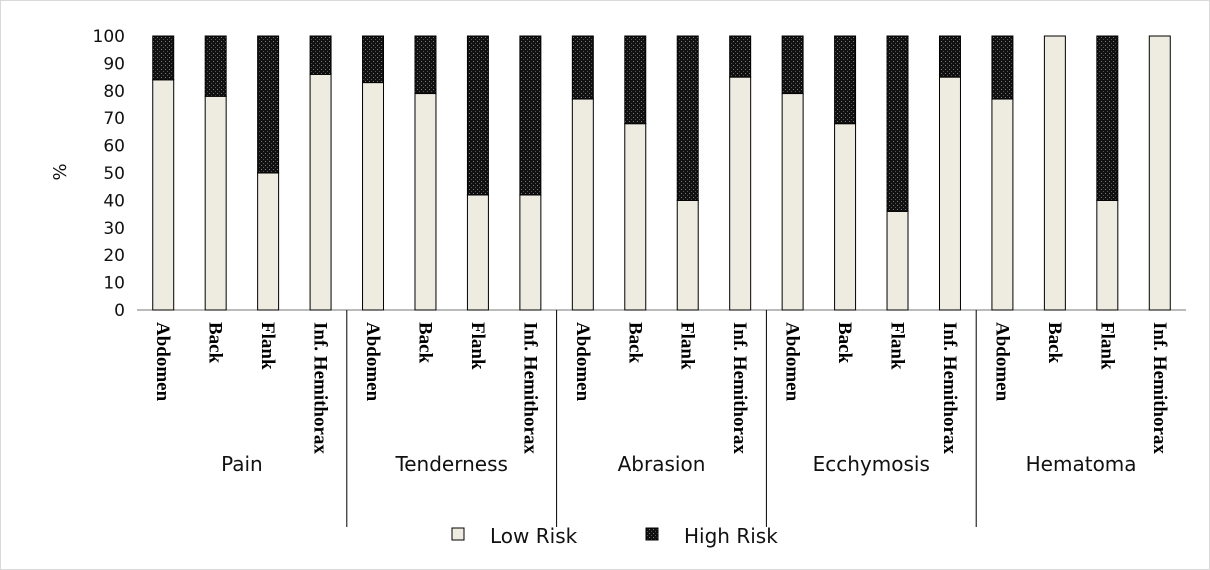 Image resolution: width=1210 pixels, height=570 pixels. What do you see at coordinates (114, 256) in the screenshot?
I see `y-tick-label: 20` at bounding box center [114, 256].